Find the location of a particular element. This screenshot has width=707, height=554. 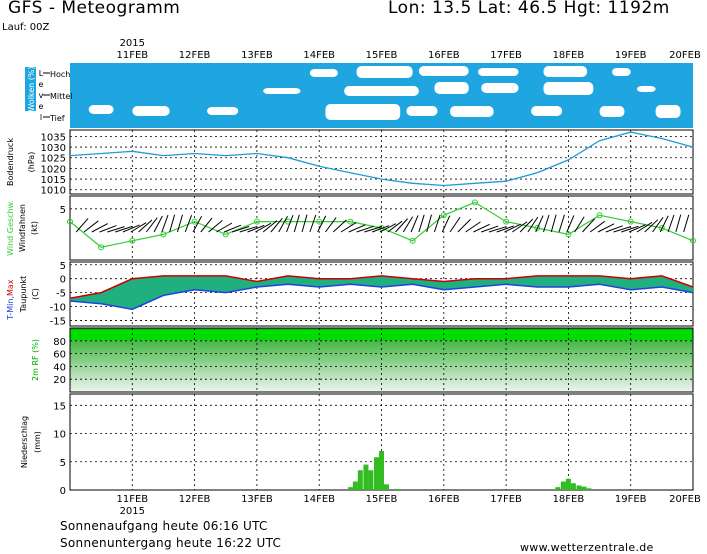

wind-unit-label: (kt) is located at coordinates (34, 228).